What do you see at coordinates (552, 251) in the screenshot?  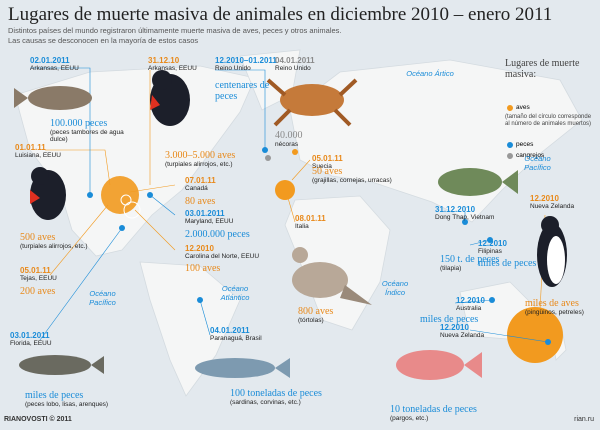 I see `penguin` at bounding box center [552, 251].